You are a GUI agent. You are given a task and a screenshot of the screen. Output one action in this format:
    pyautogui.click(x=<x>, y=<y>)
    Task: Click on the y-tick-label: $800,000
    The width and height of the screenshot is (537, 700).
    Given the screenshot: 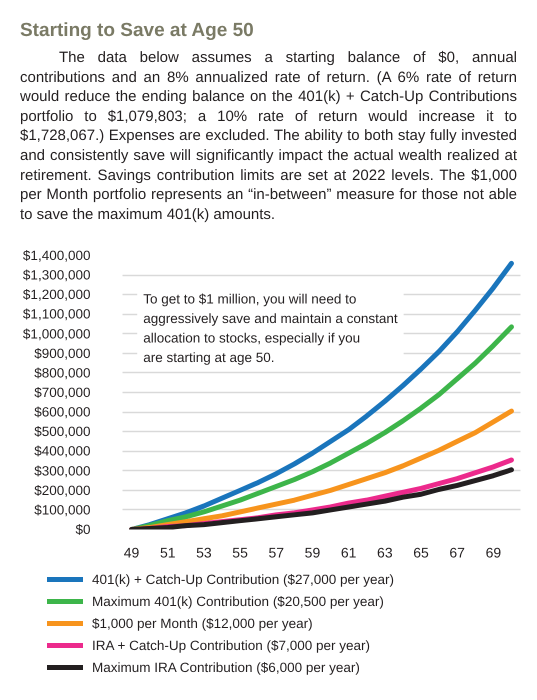 What is the action you would take?
    pyautogui.click(x=62, y=373)
    